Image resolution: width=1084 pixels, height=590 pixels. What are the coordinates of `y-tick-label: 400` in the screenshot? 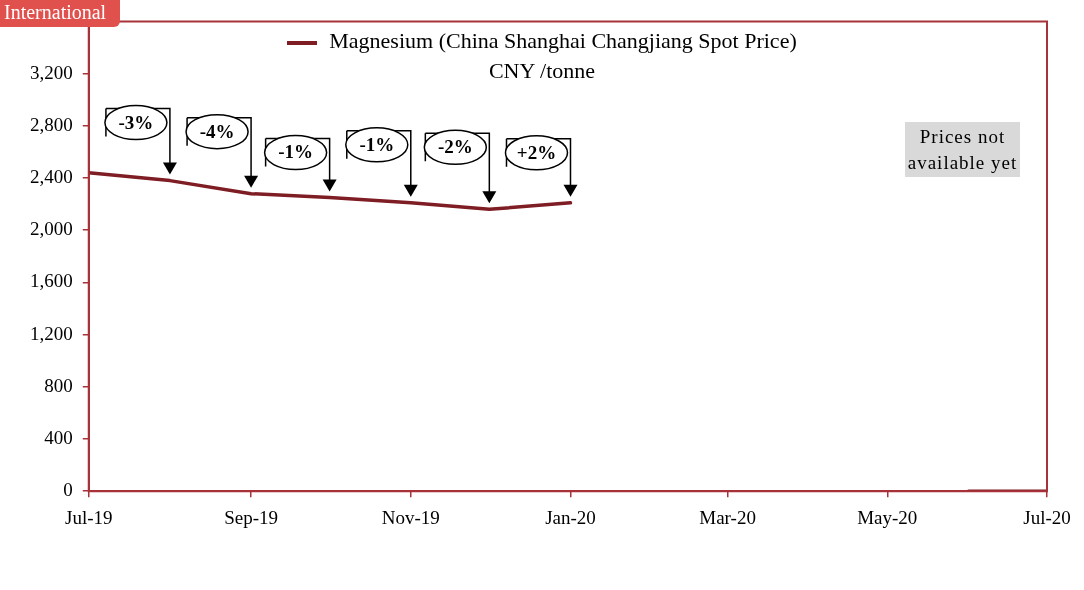 It's located at (58, 437).